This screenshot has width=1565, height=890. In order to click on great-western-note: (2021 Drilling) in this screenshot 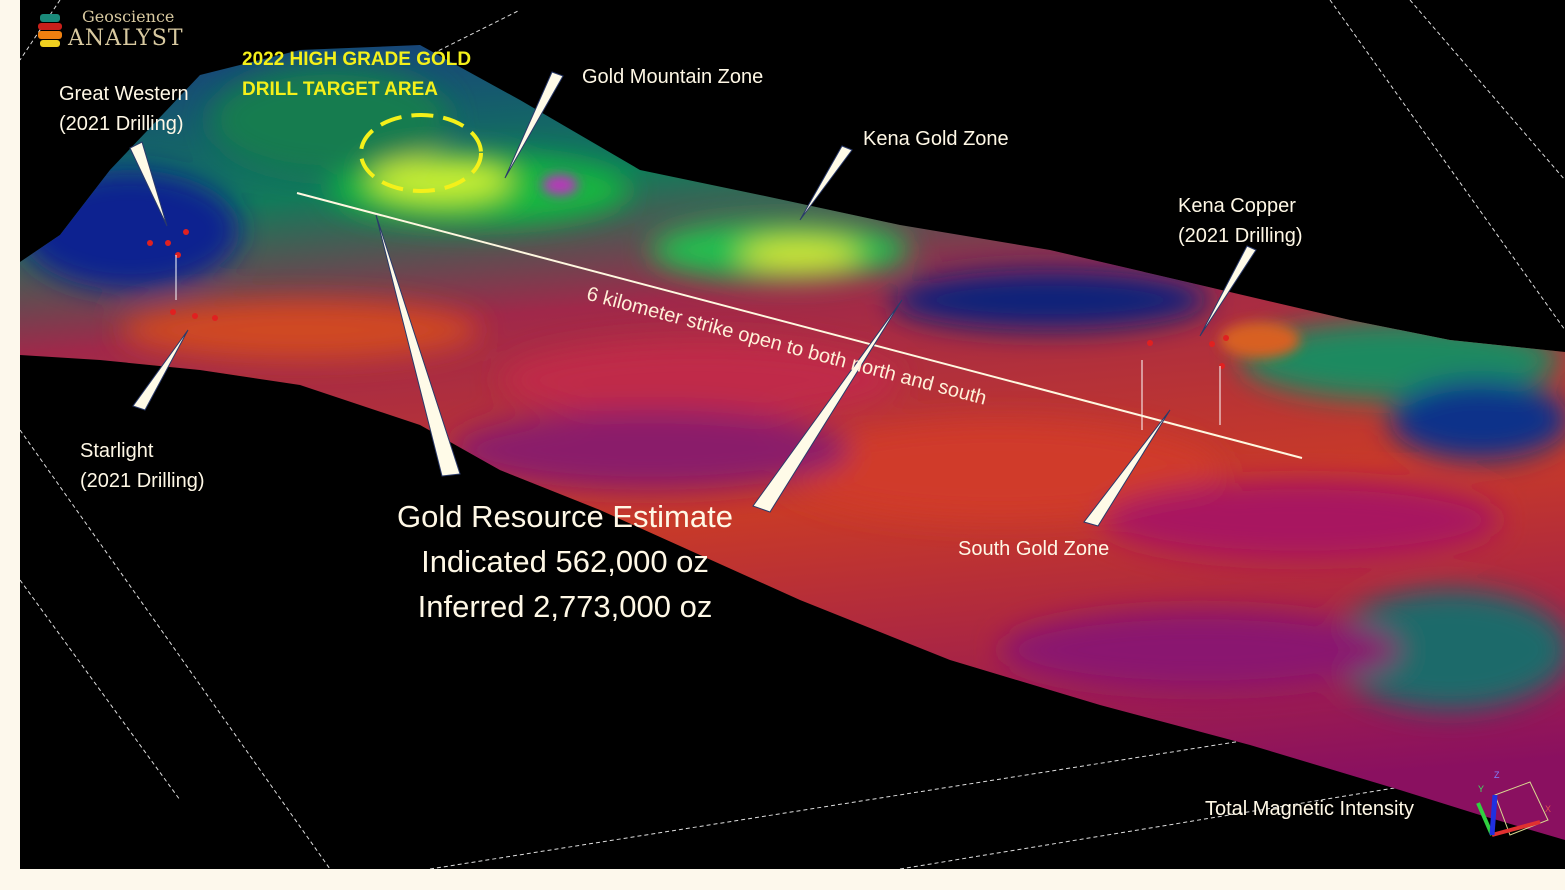, I will do `click(121, 124)`.